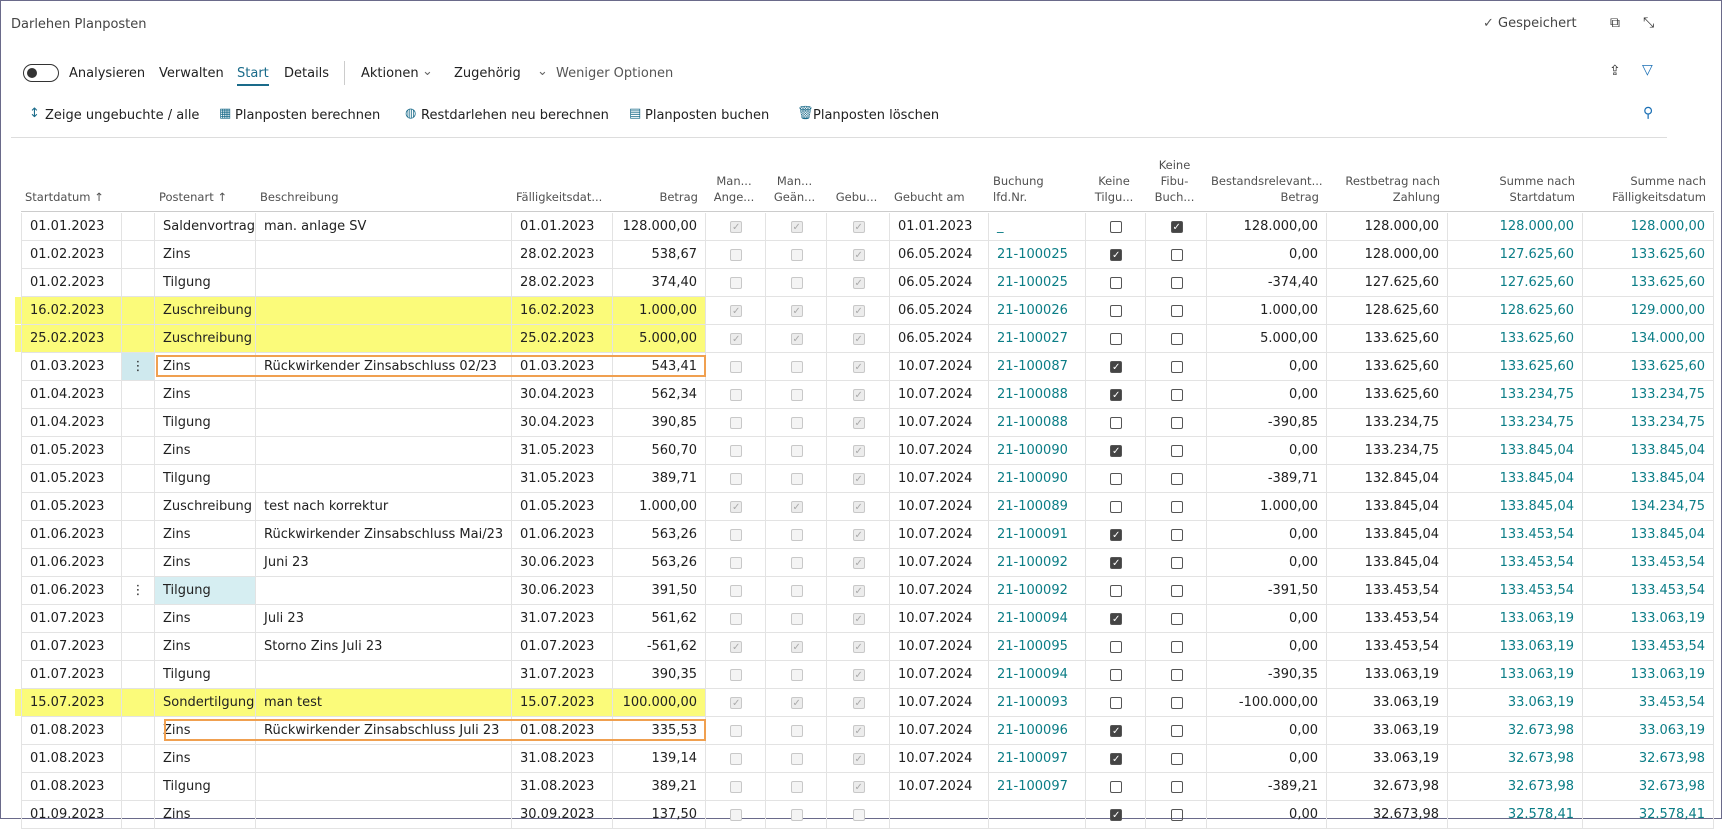  I want to click on table-cell: 21-100093, so click(1037, 703).